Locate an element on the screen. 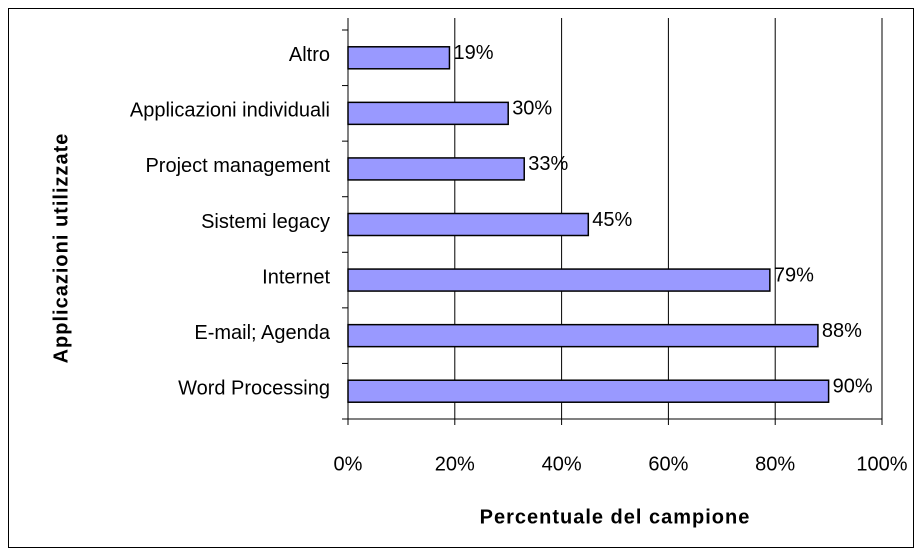 The width and height of the screenshot is (923, 556). y-tick-label: Applicazioni individuali is located at coordinates (230, 111).